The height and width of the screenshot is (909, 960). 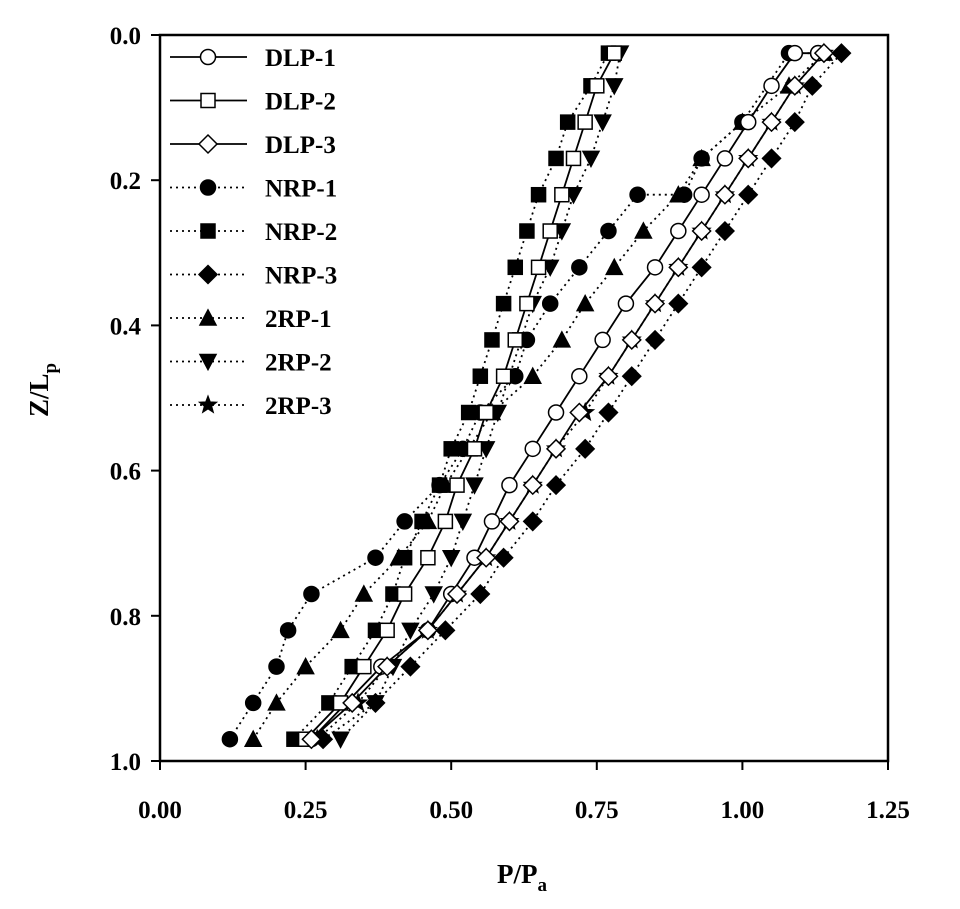 I want to click on x-tick-label: 1.25, so click(x=888, y=810).